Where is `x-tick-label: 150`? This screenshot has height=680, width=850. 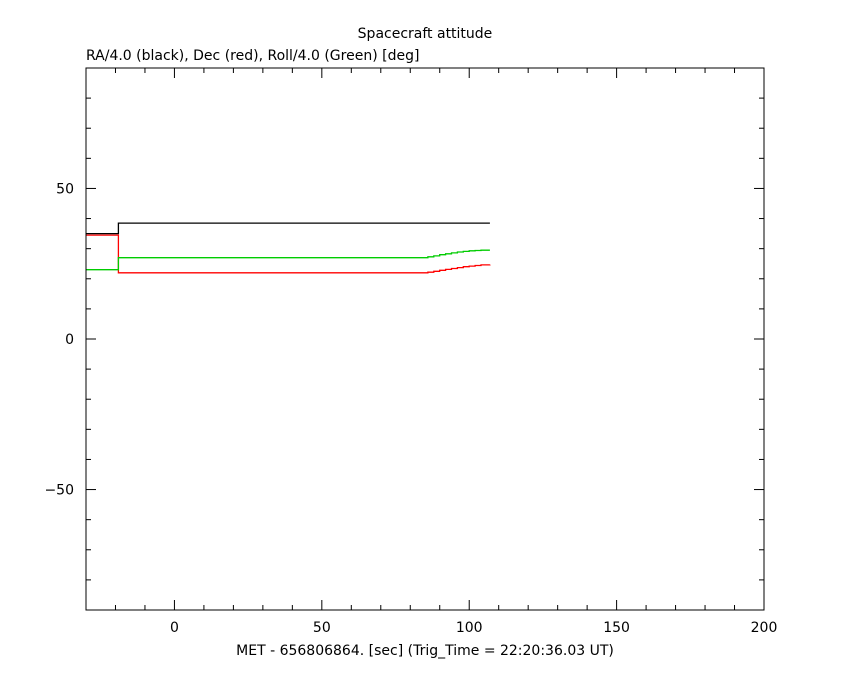 x-tick-label: 150 is located at coordinates (616, 628).